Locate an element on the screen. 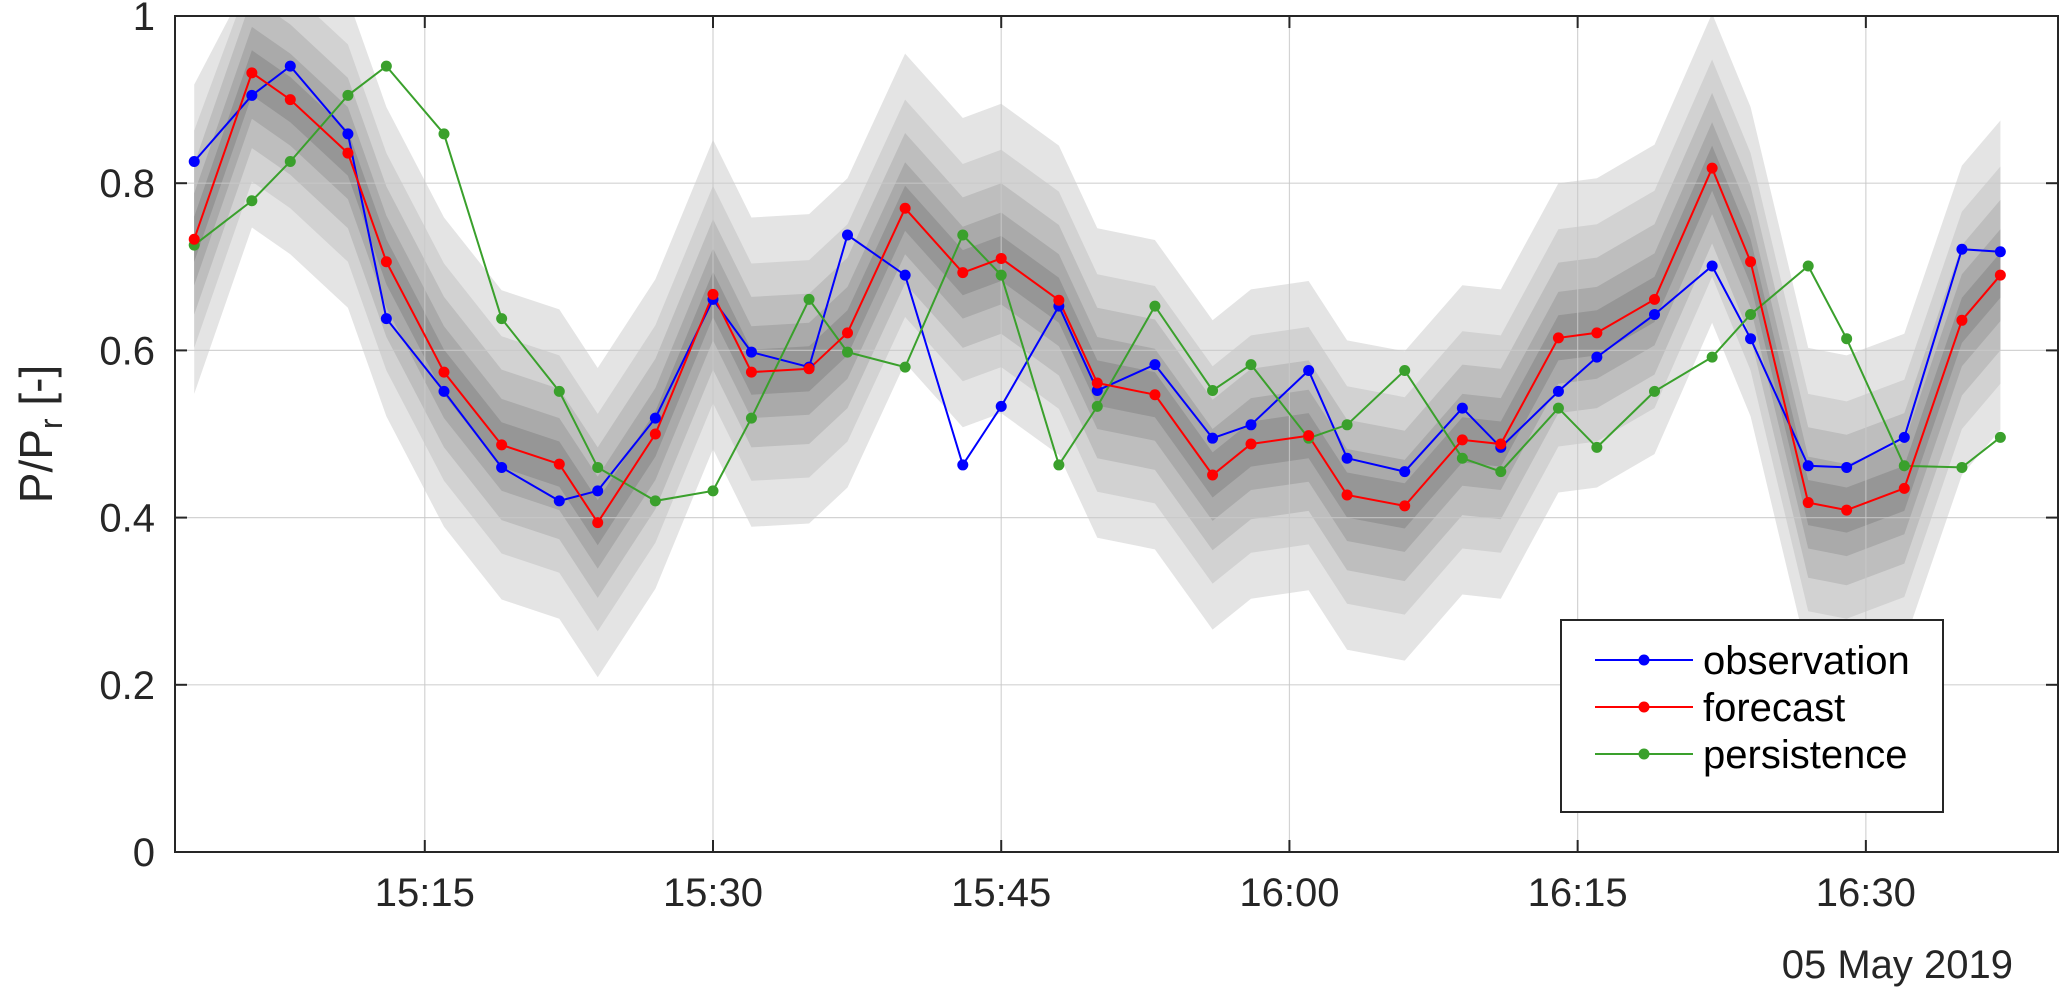 This screenshot has width=2067, height=991. x-tick-label: 15:15 is located at coordinates (425, 893).